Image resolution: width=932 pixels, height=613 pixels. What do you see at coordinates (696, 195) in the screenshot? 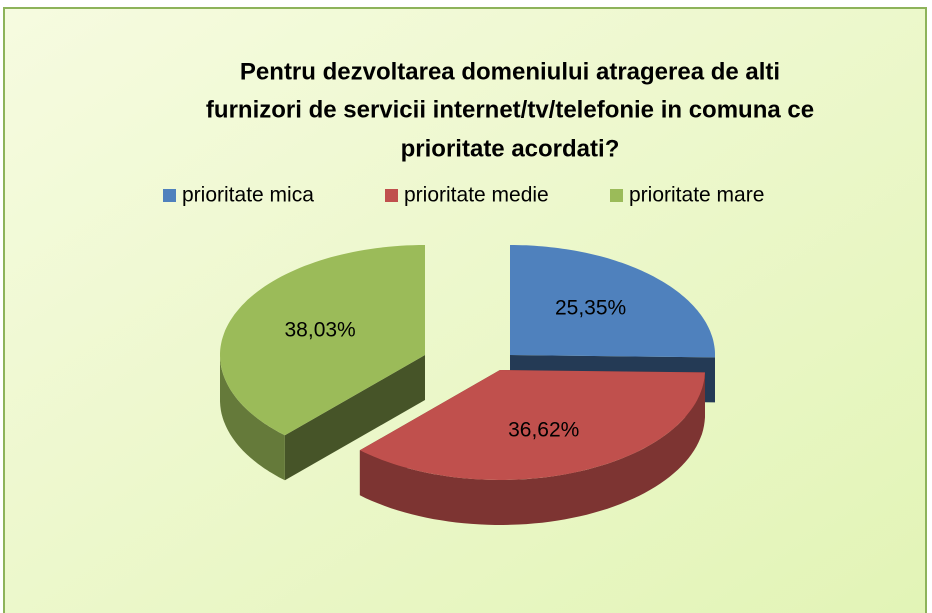
I see `legend-label: prioritate mare` at bounding box center [696, 195].